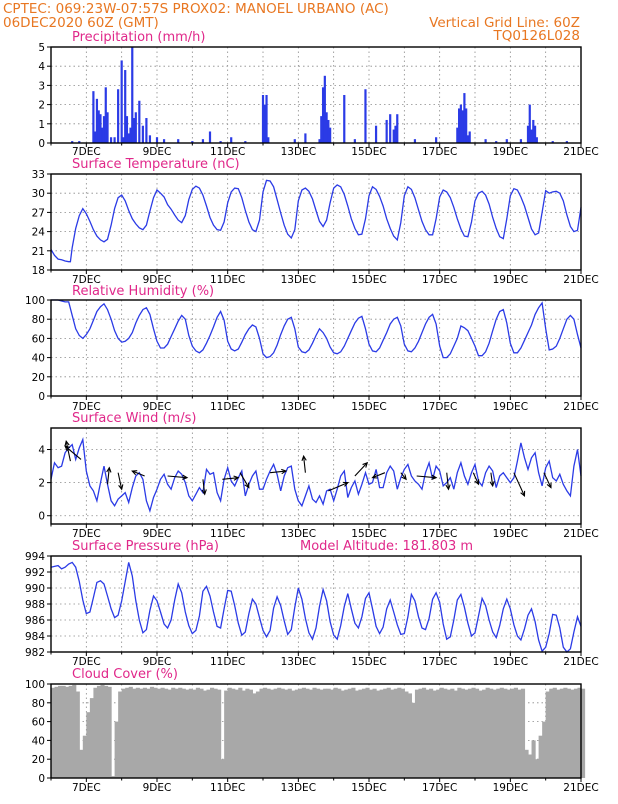 This screenshot has width=618, height=804. Describe the element at coordinates (86, 788) in the screenshot. I see `cloud-xtick-label: 7DEC` at that location.